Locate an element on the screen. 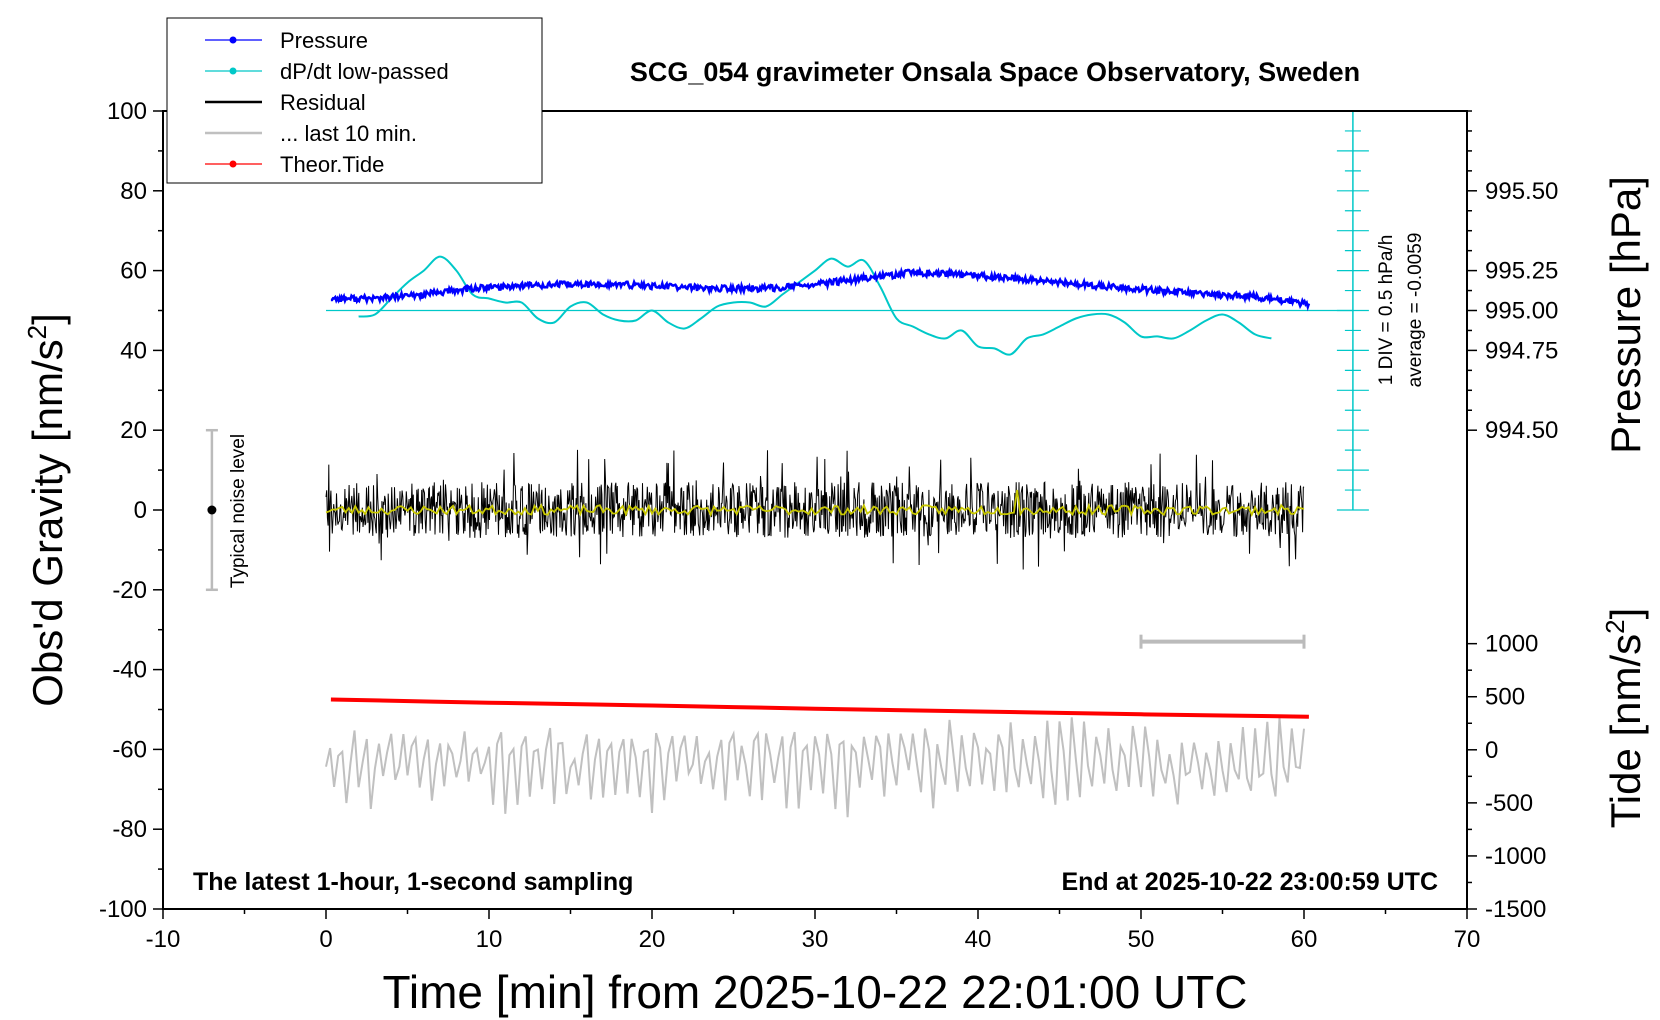 This screenshot has width=1660, height=1020. residual-smoothed-line is located at coordinates (815, 503).